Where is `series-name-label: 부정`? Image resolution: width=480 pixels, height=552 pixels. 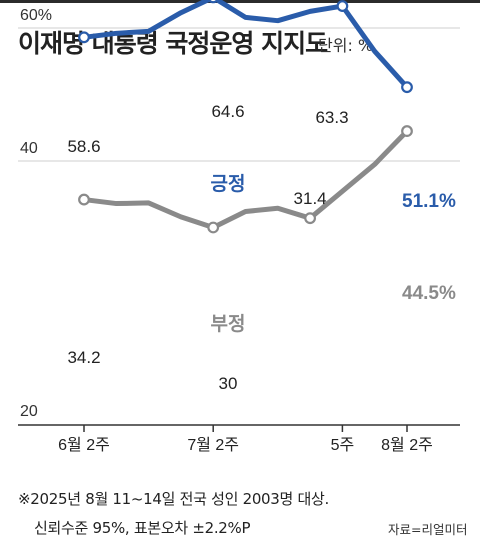 series-name-label: 부정 is located at coordinates (228, 324).